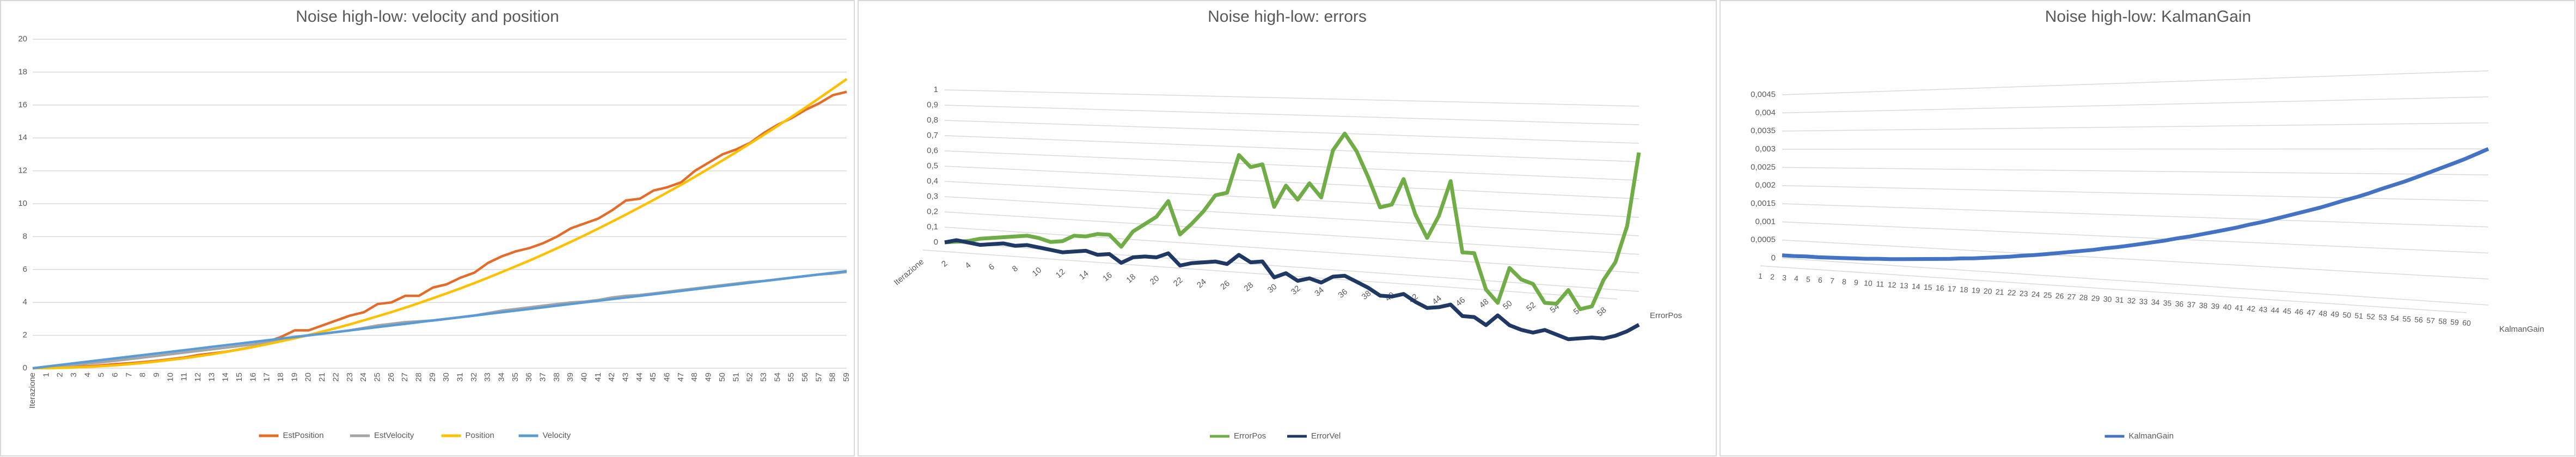  I want to click on x-tick-label: 32, so click(474, 378).